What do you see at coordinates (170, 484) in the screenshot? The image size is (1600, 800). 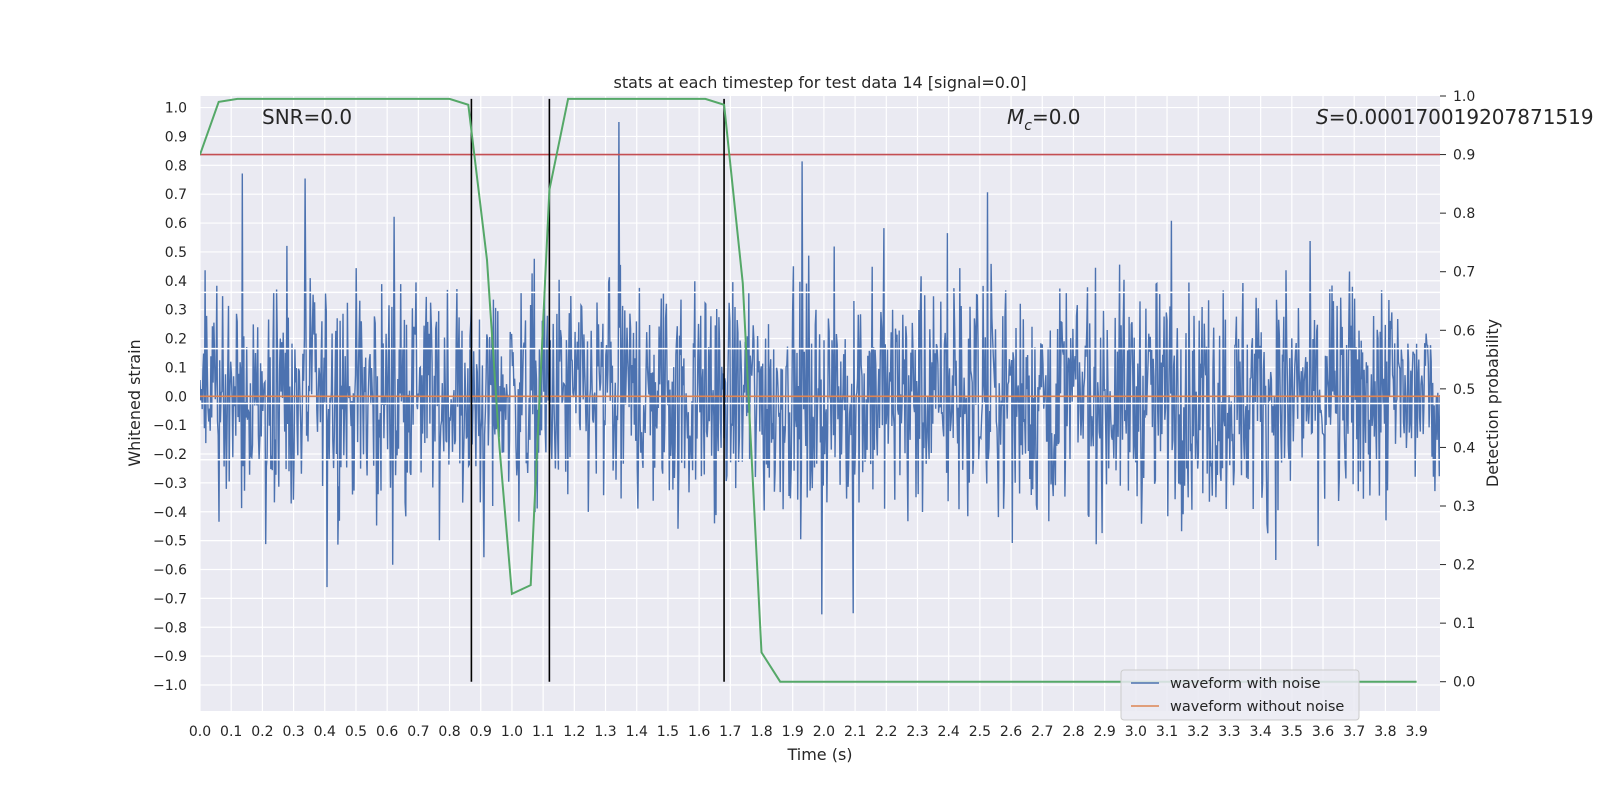 I see `y-tick-label: −0.3` at bounding box center [170, 484].